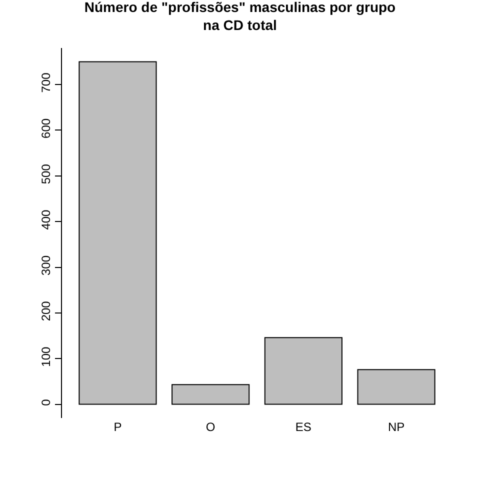 The image size is (480, 480). I want to click on x-tick-label: O, so click(211, 427).